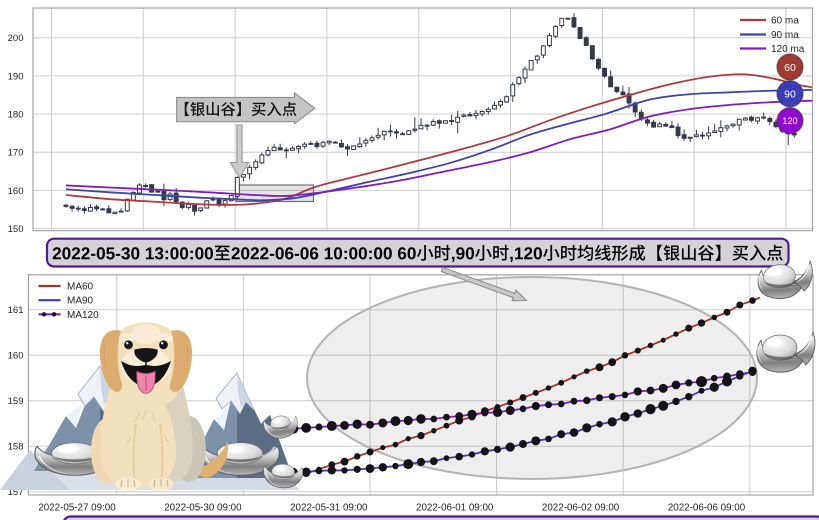  I want to click on svg-text: 2022-05-30 09:00, so click(203, 508).